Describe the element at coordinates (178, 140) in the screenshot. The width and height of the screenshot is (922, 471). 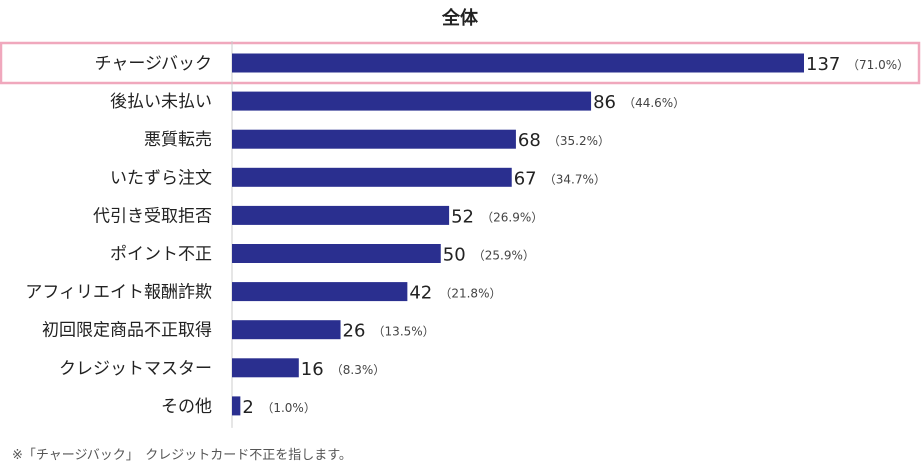
I see `category-label: 悪質転売` at that location.